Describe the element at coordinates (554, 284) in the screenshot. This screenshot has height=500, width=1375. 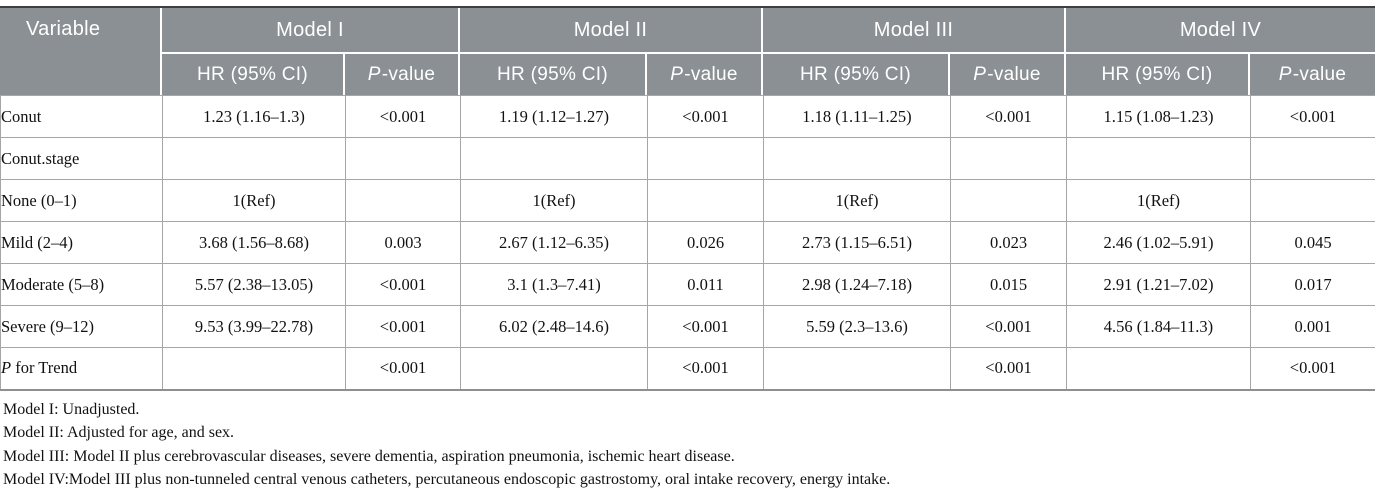
I see `value-cell: 3.1 (1.3–7.41)` at that location.